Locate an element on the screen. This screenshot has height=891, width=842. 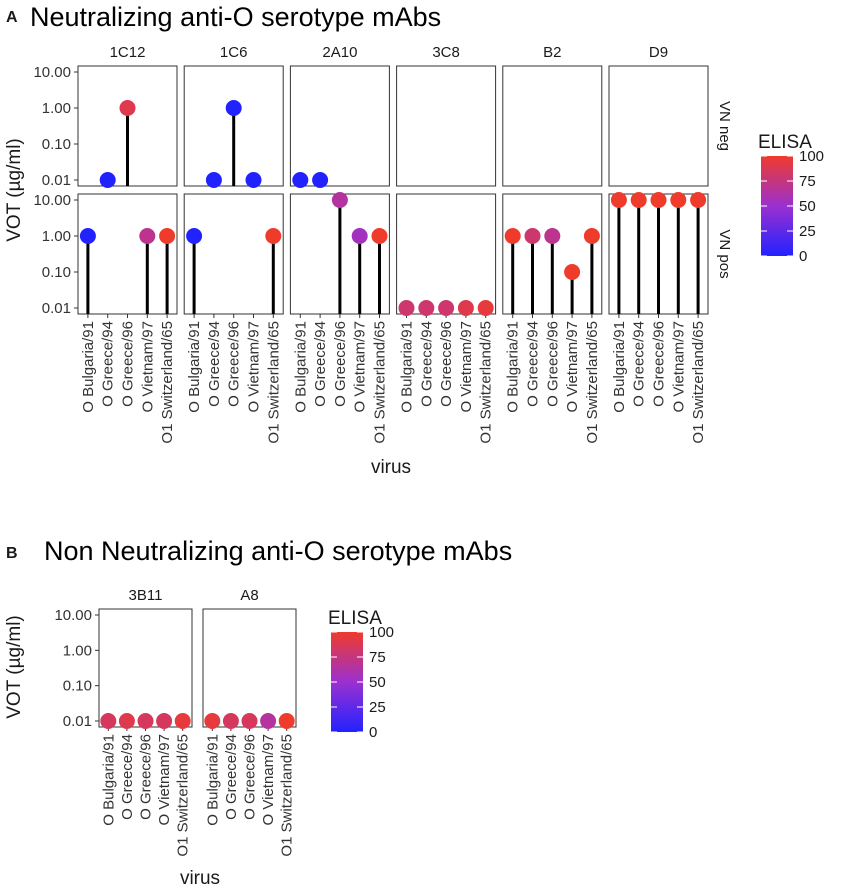
legend-tick-label: 0 is located at coordinates (803, 256).